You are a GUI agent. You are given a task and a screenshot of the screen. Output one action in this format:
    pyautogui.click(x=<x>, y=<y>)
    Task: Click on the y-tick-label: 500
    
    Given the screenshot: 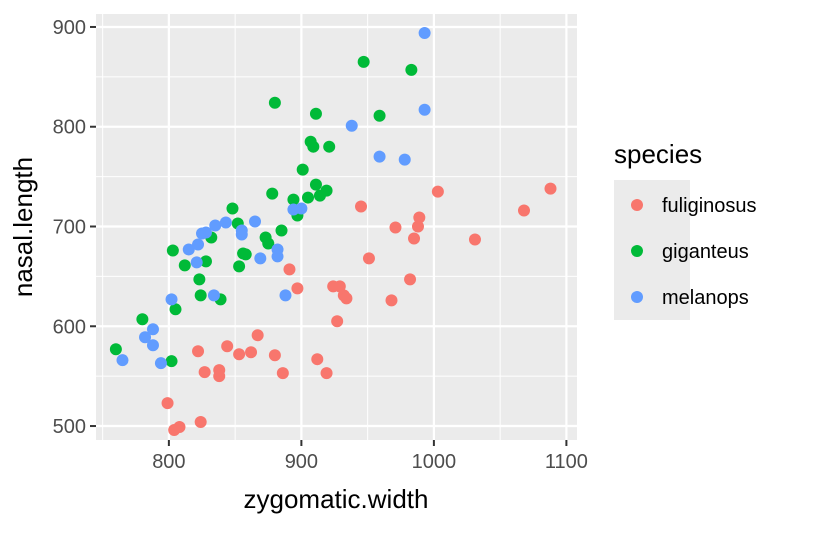 What is the action you would take?
    pyautogui.click(x=69, y=427)
    